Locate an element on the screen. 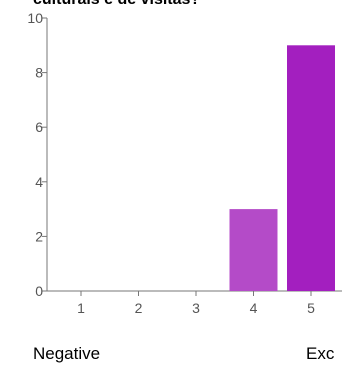  x-tick-label: 1 is located at coordinates (81, 308).